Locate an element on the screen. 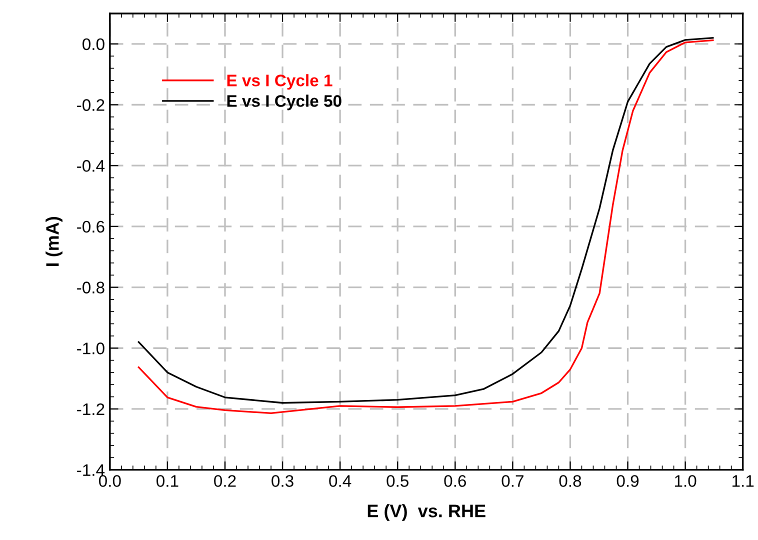  x-tick-label: 1.0 is located at coordinates (685, 481).